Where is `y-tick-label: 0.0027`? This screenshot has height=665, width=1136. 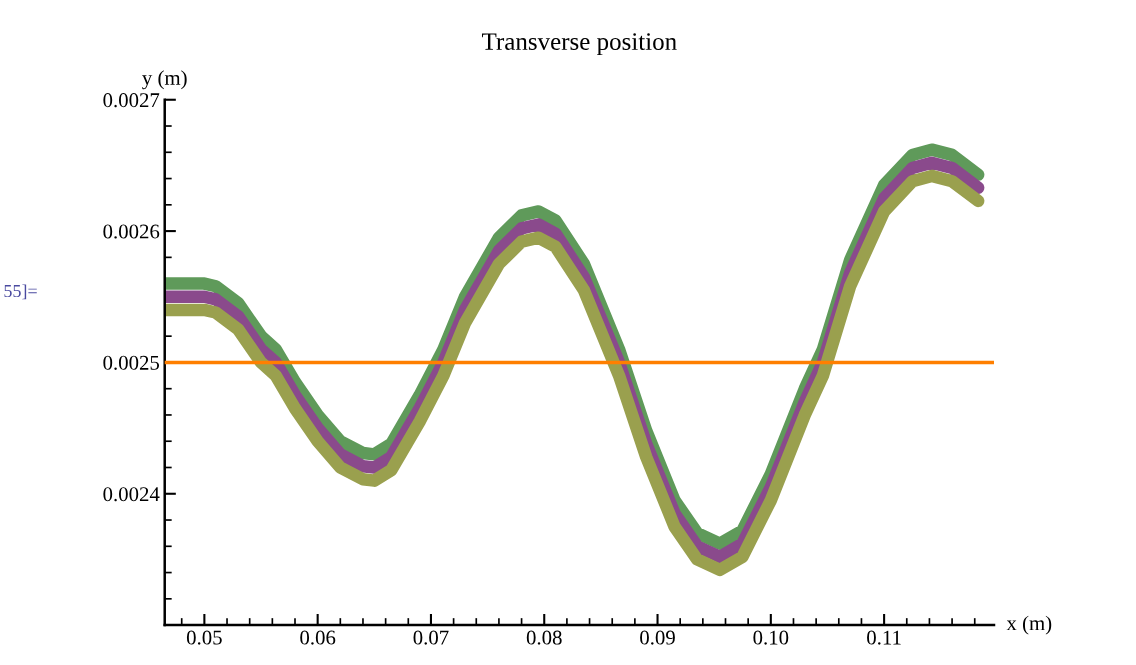 y-tick-label: 0.0027 is located at coordinates (131, 100).